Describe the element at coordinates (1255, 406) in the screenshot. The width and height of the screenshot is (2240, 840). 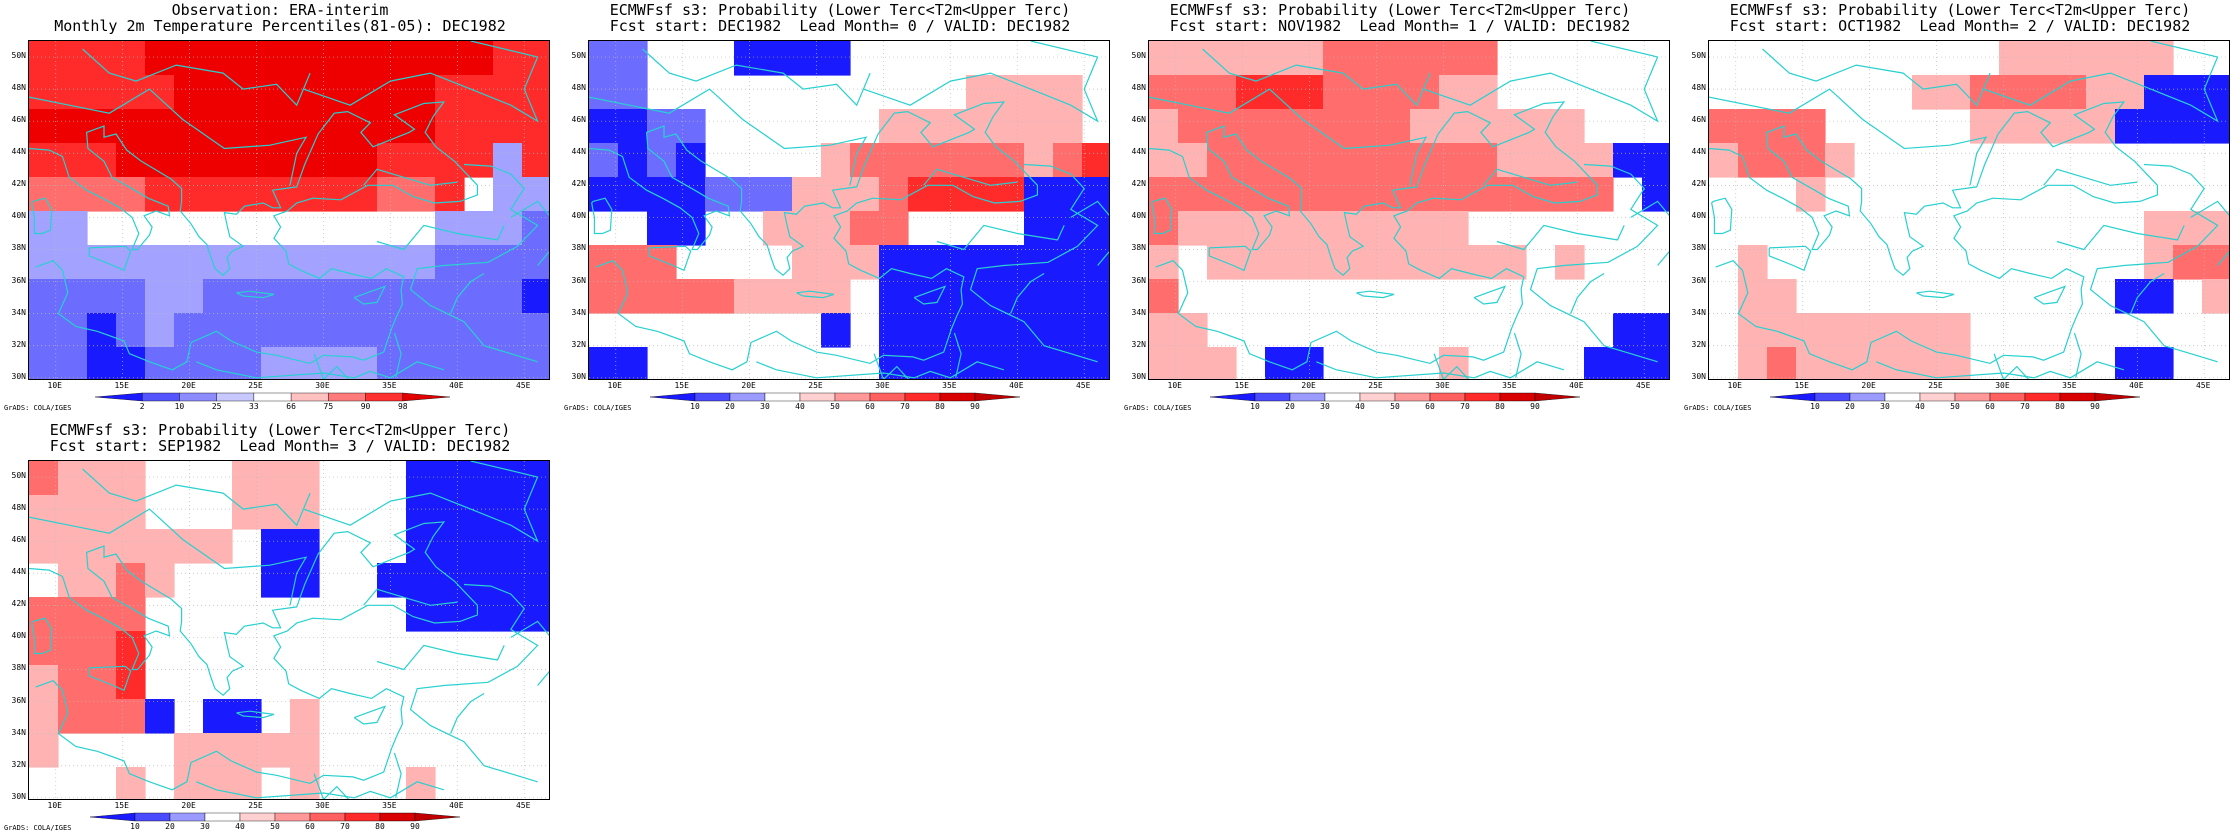
I see `colorbar-label: 10` at that location.